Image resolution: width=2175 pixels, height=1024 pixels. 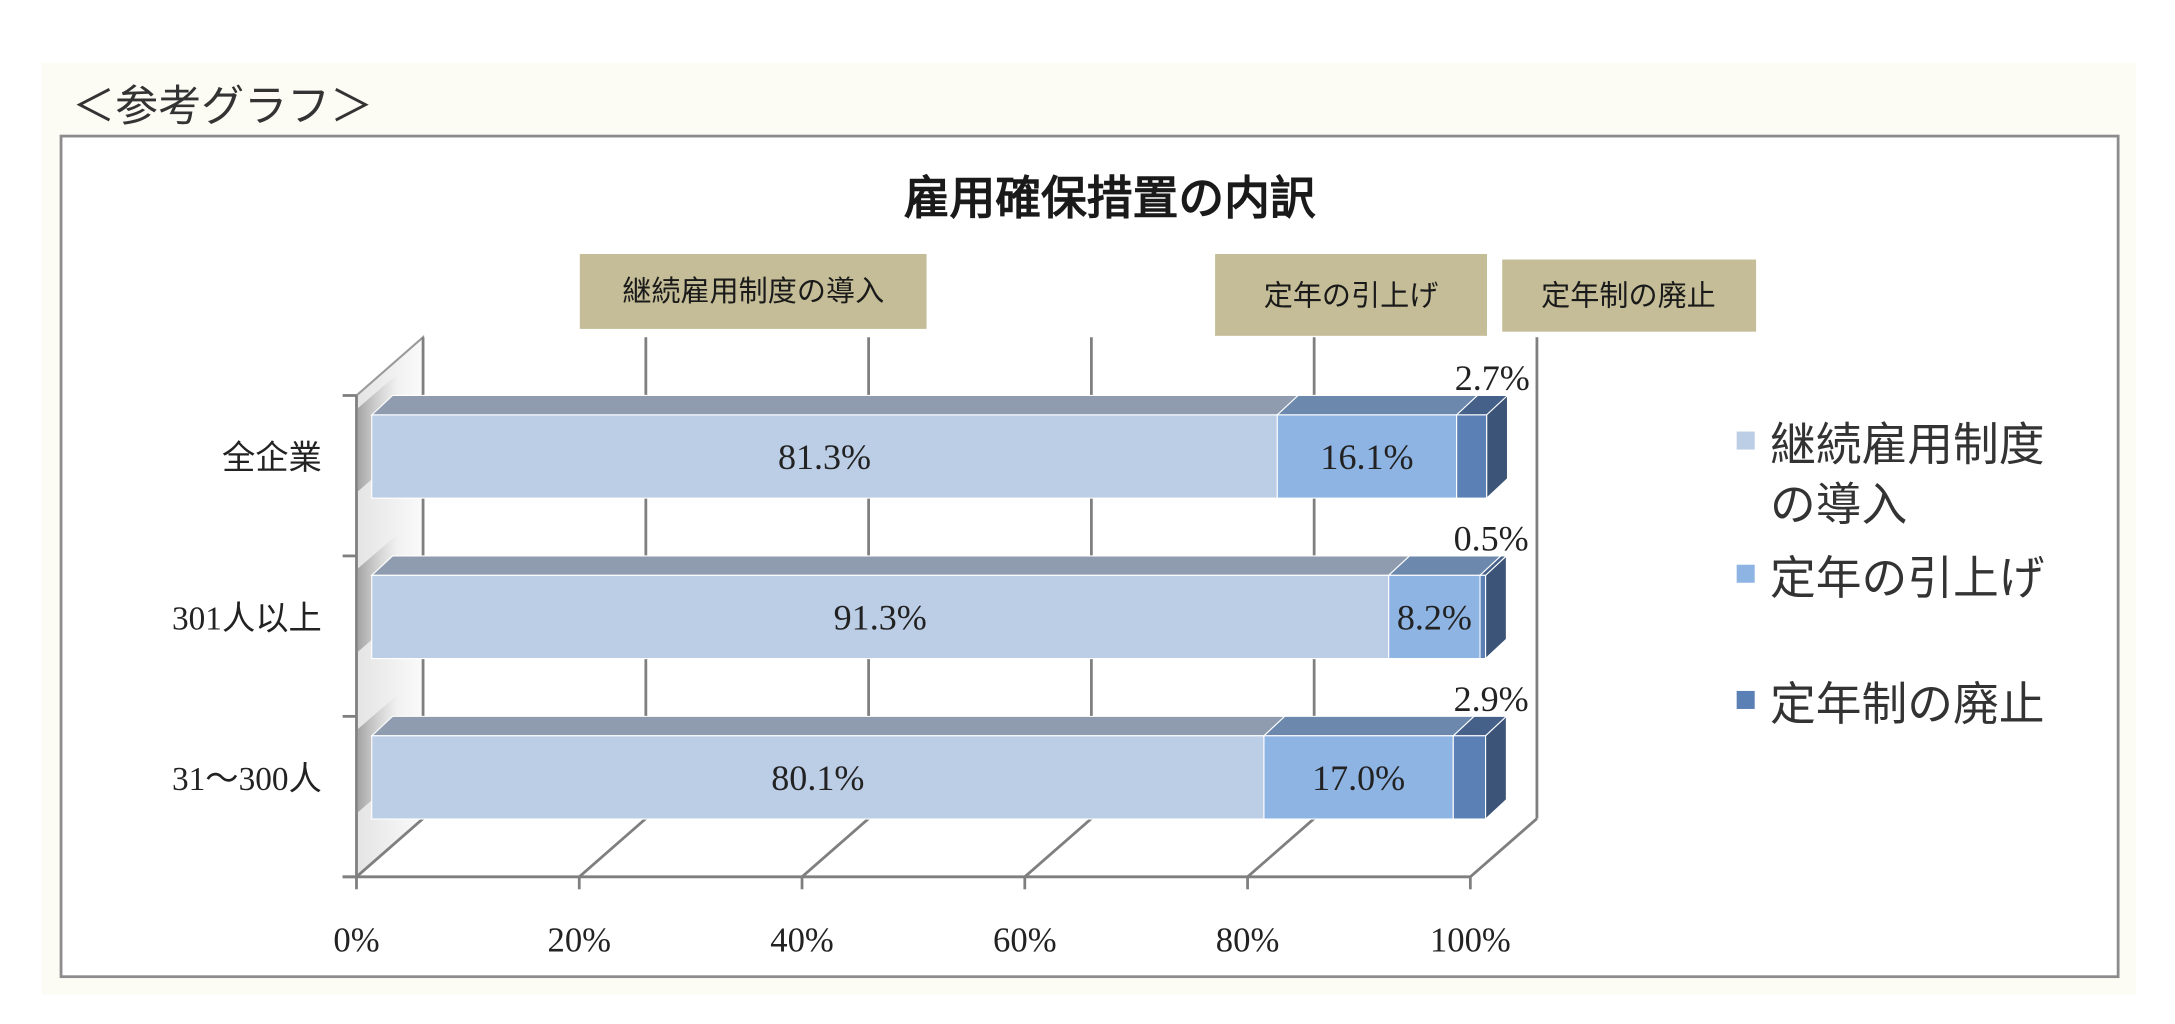 What do you see at coordinates (946, 847) in the screenshot?
I see `floor` at bounding box center [946, 847].